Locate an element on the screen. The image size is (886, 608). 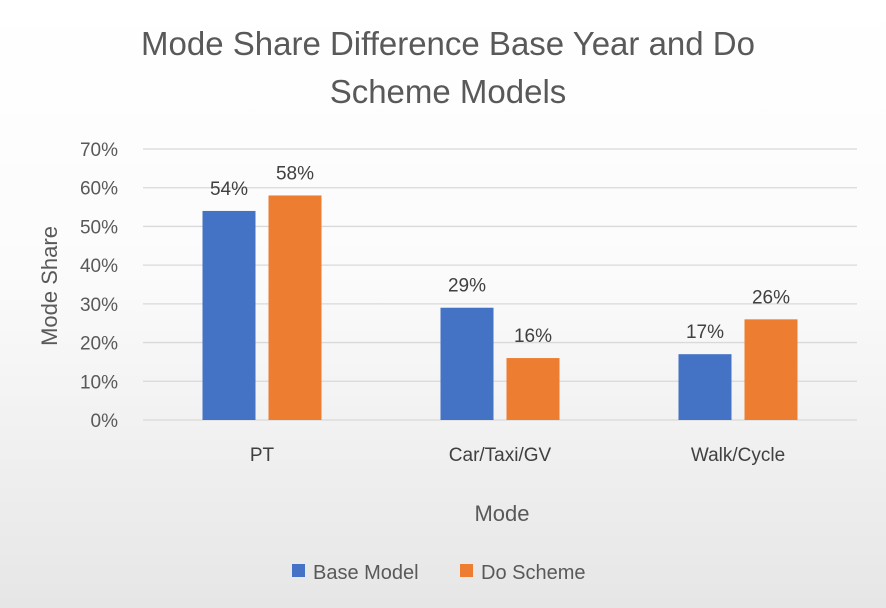
legend-swatch-do-scheme is located at coordinates (466, 570).